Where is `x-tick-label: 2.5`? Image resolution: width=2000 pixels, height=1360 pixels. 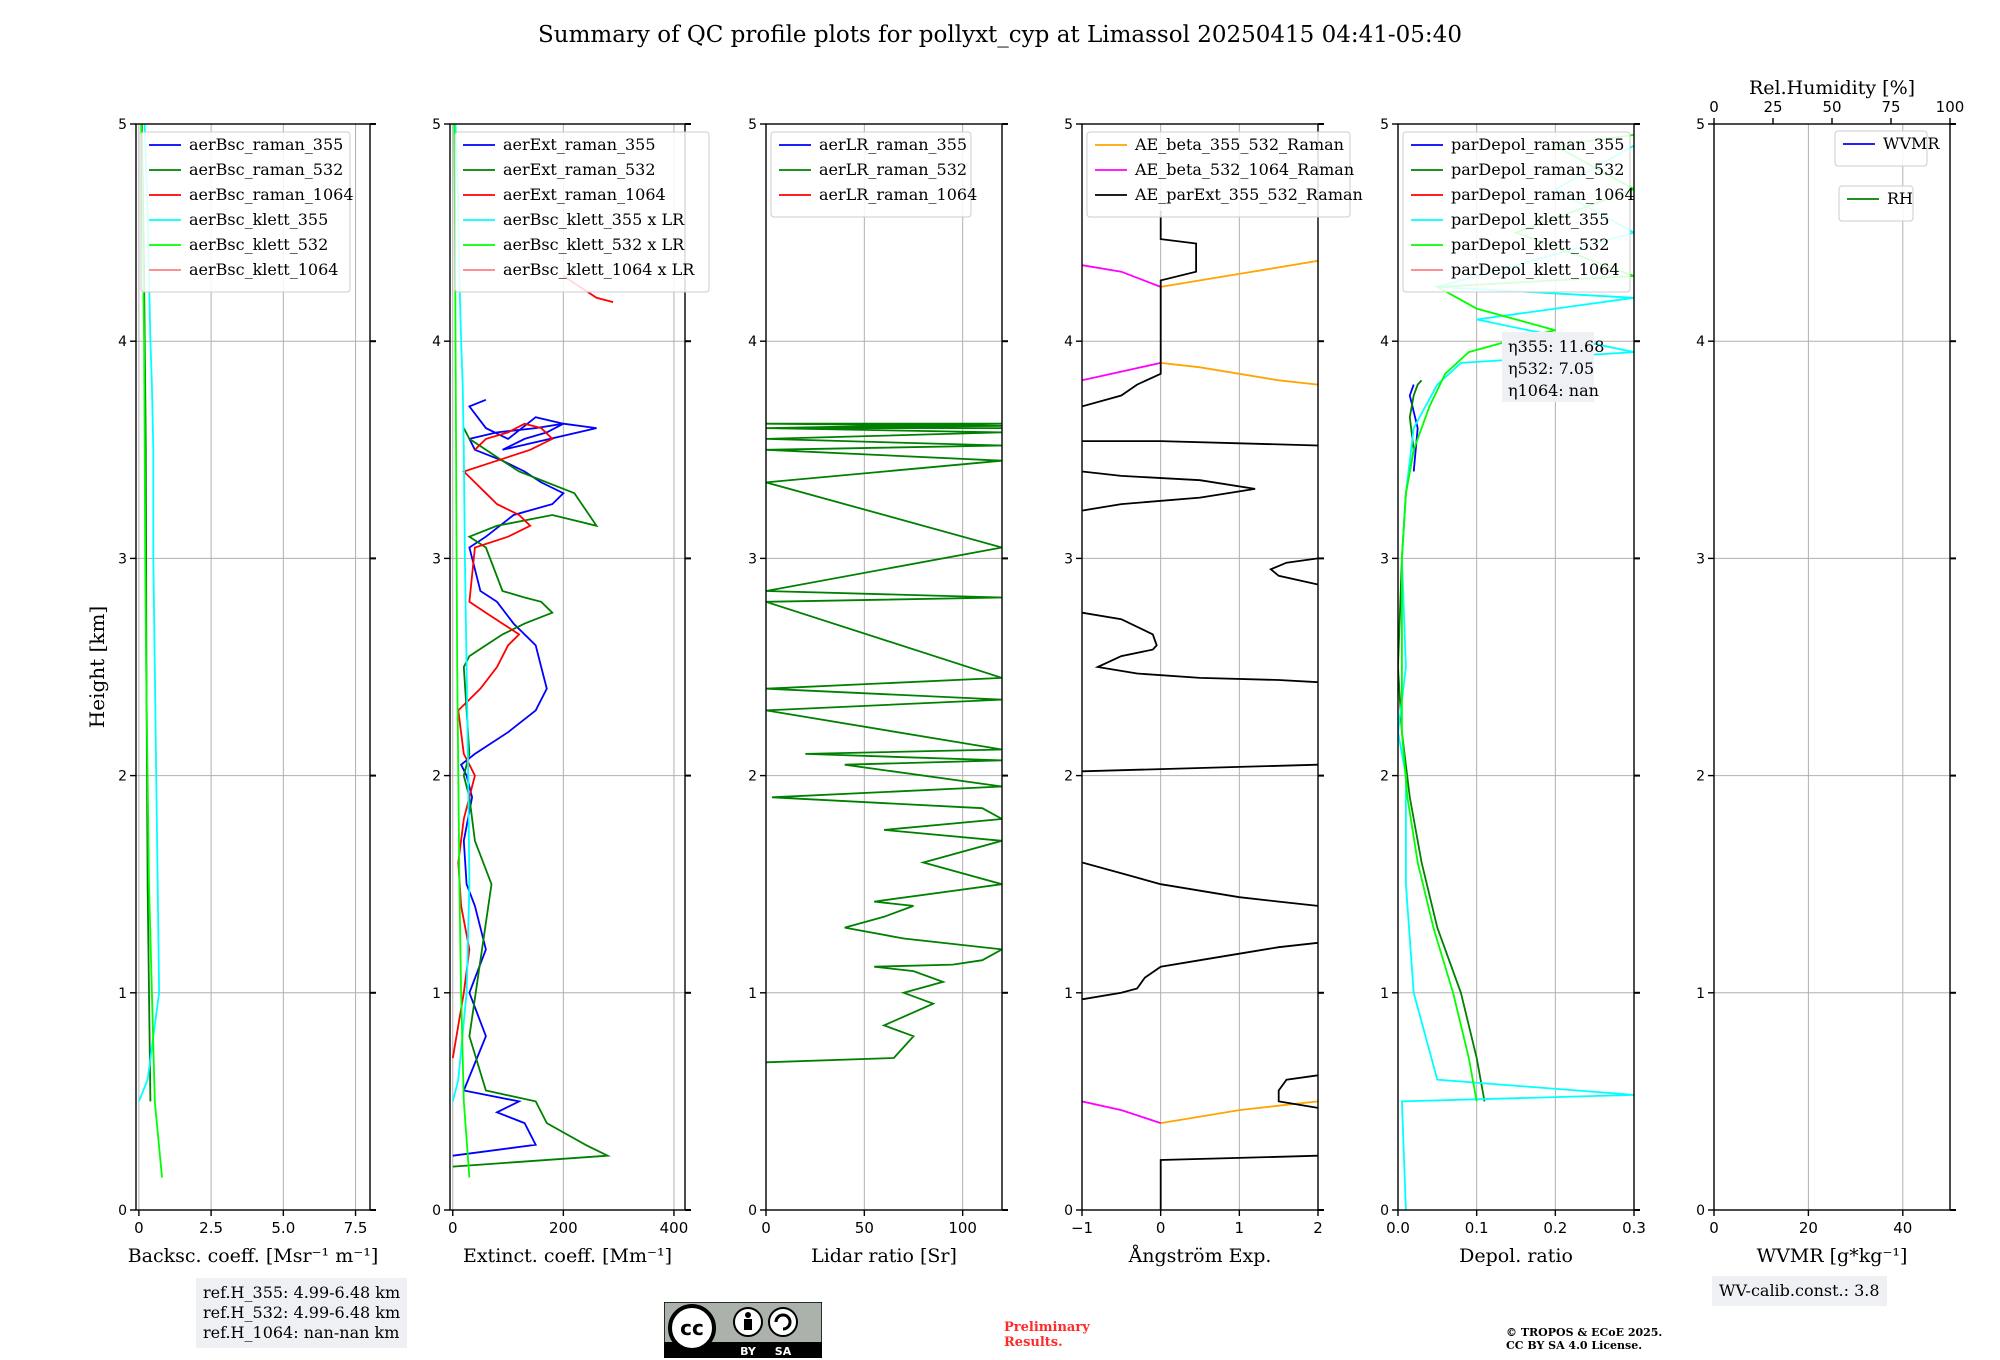 x-tick-label: 2.5 is located at coordinates (211, 1228).